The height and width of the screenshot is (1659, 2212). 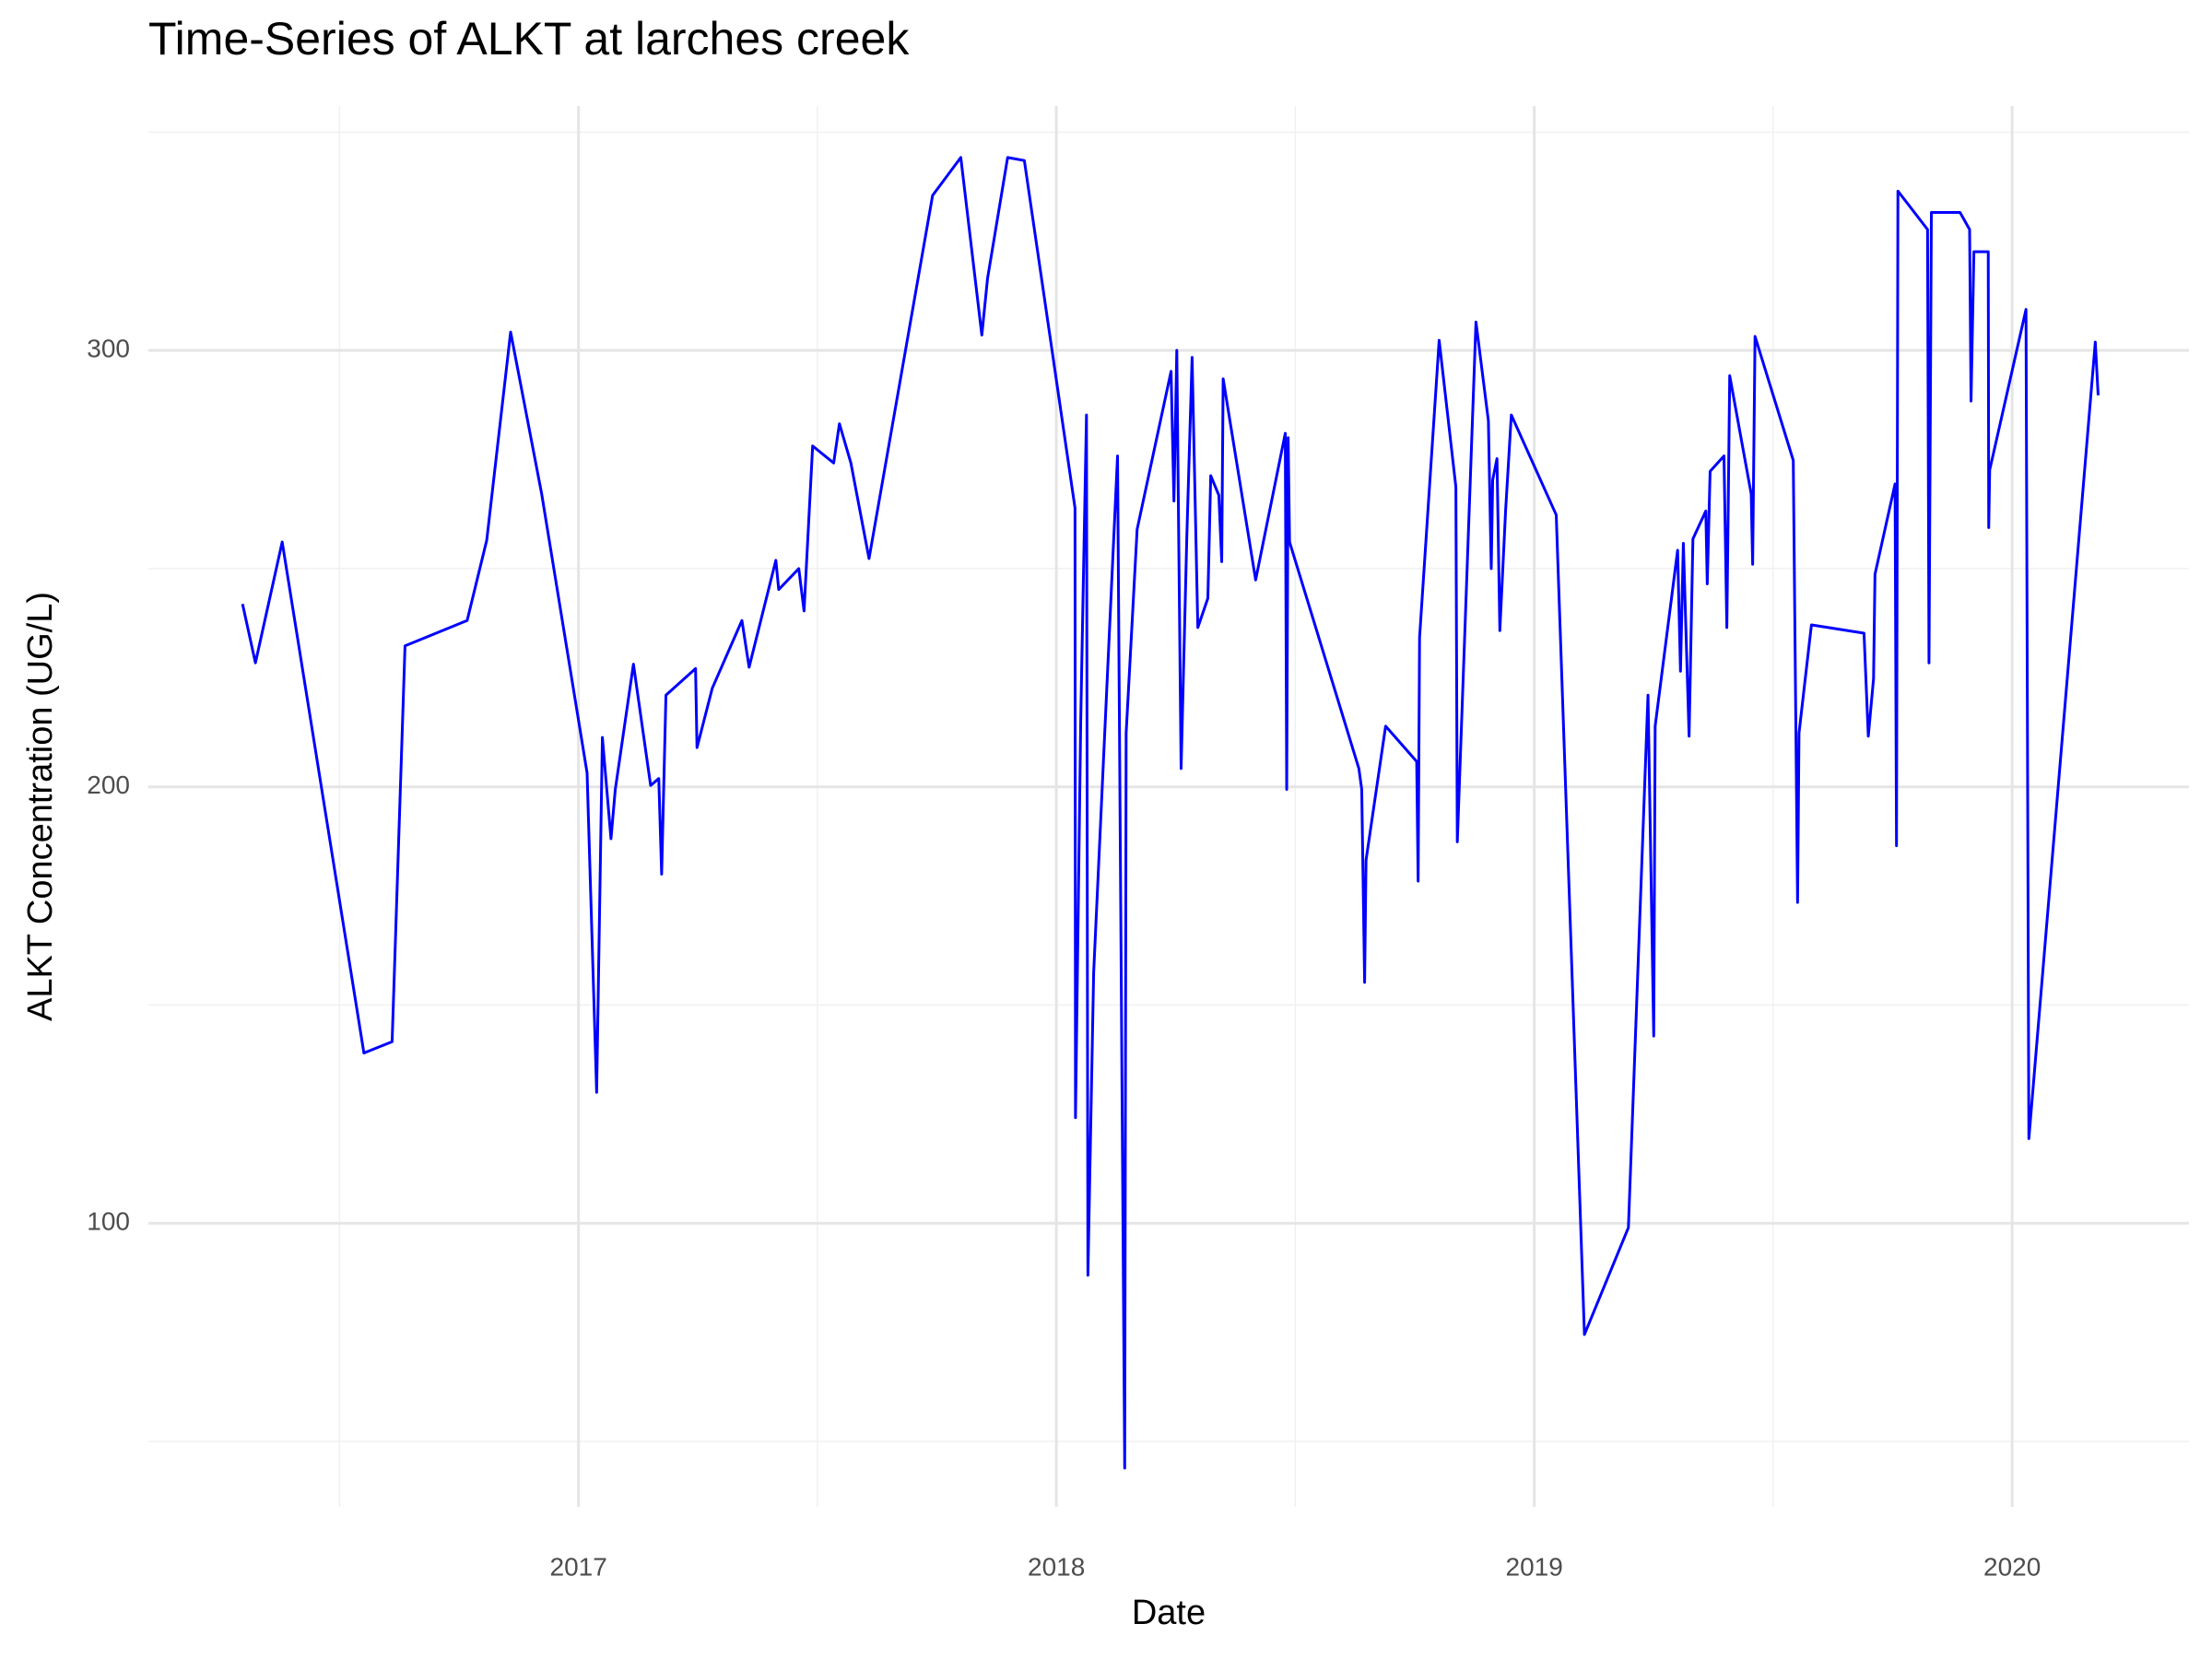 What do you see at coordinates (1534, 1566) in the screenshot?
I see `x-tick-label: 2019` at bounding box center [1534, 1566].